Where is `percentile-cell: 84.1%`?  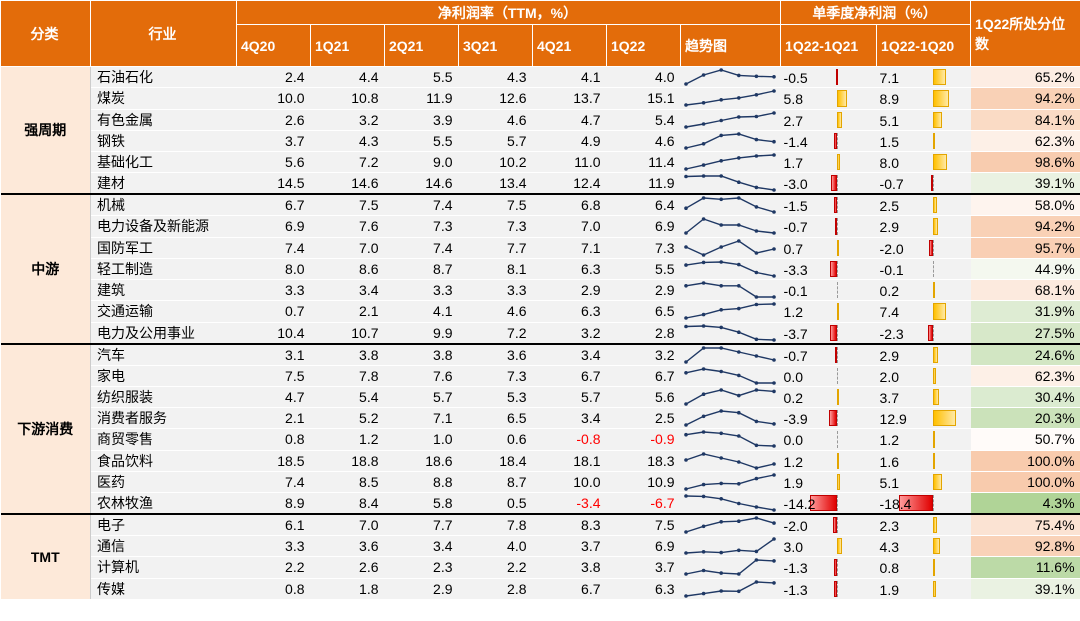
percentile-cell: 84.1% is located at coordinates (1025, 120).